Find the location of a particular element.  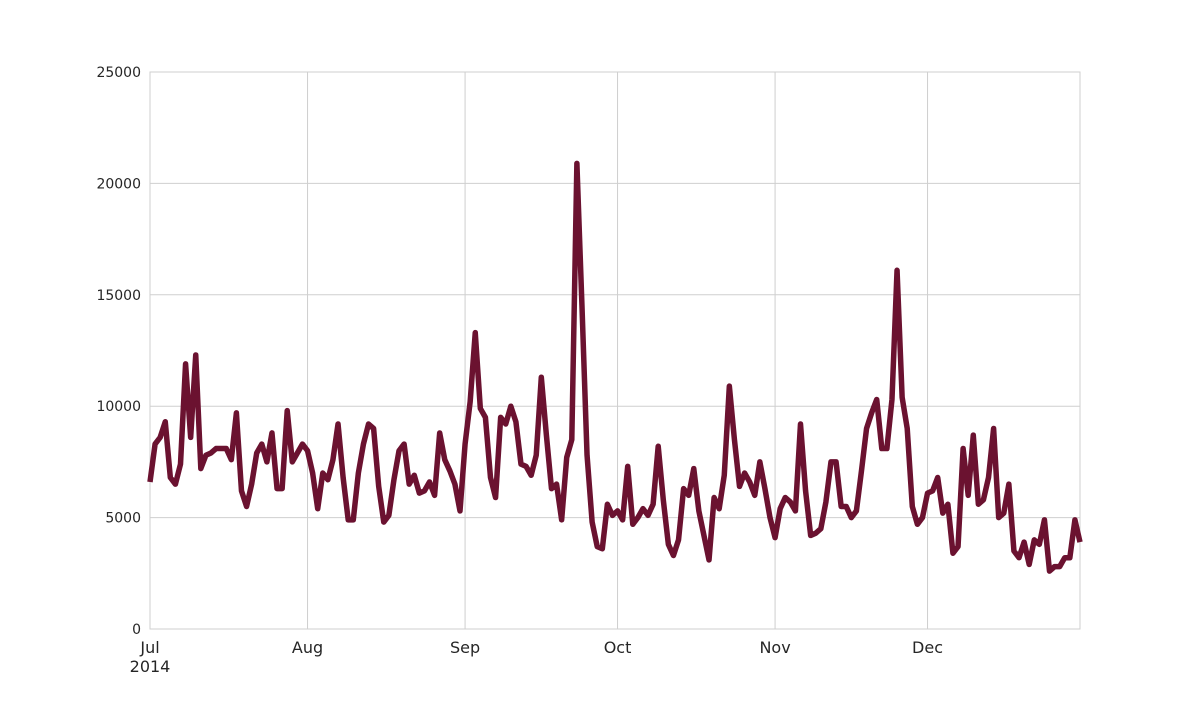

x-tick-label: Aug is located at coordinates (307, 647).